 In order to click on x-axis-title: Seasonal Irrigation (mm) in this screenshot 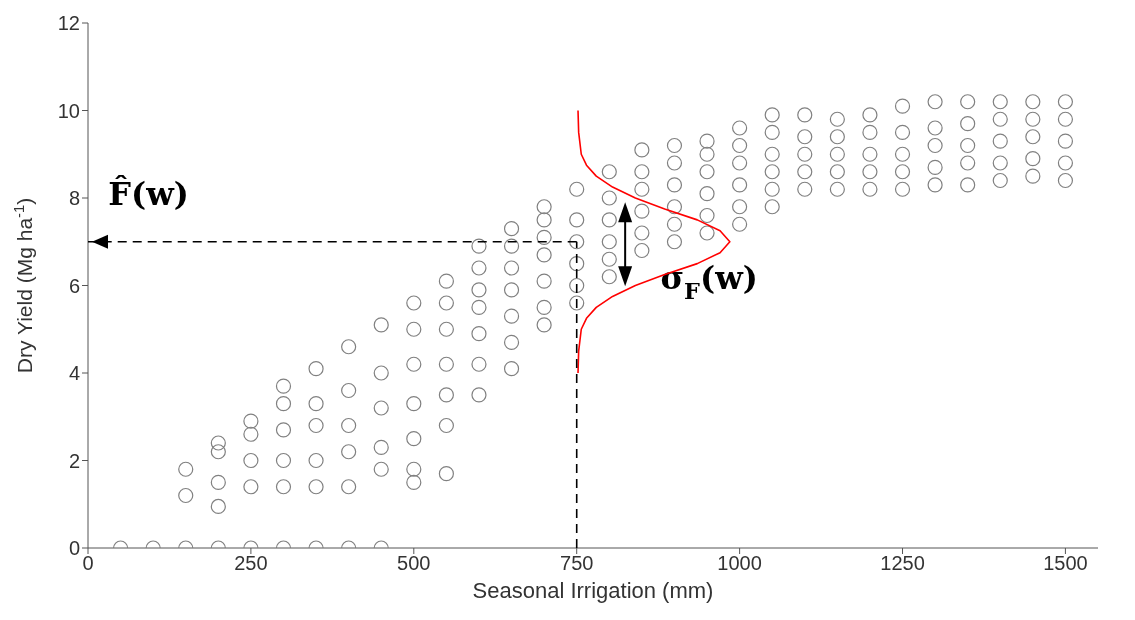, I will do `click(593, 590)`.